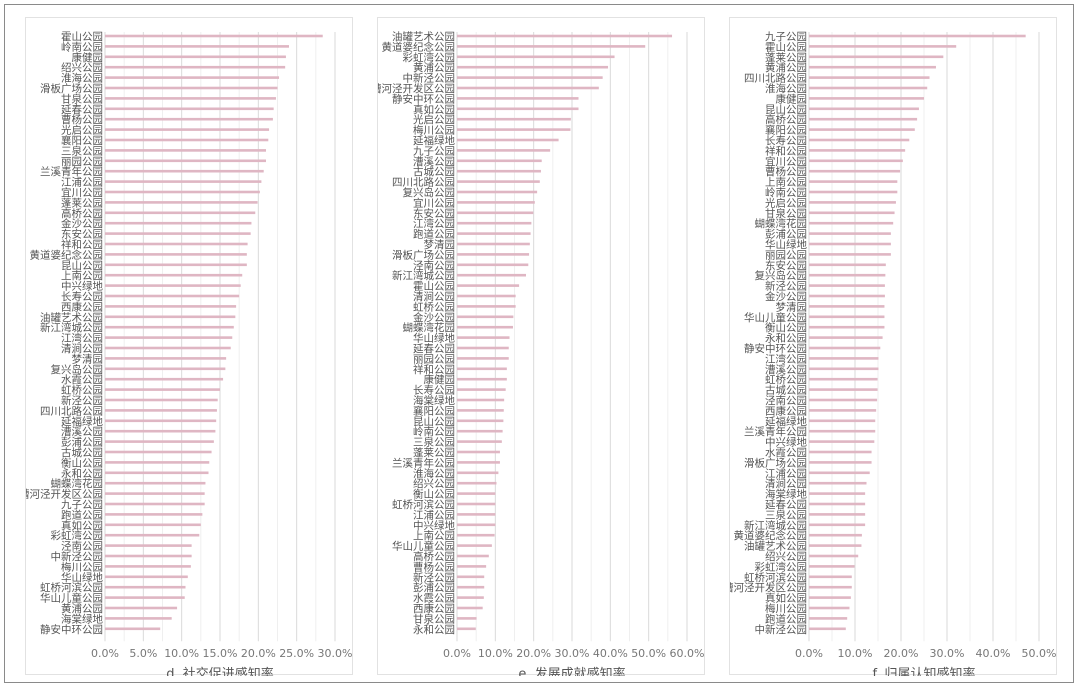  Describe the element at coordinates (786, 598) in the screenshot. I see `category-label: 真如公园` at that location.